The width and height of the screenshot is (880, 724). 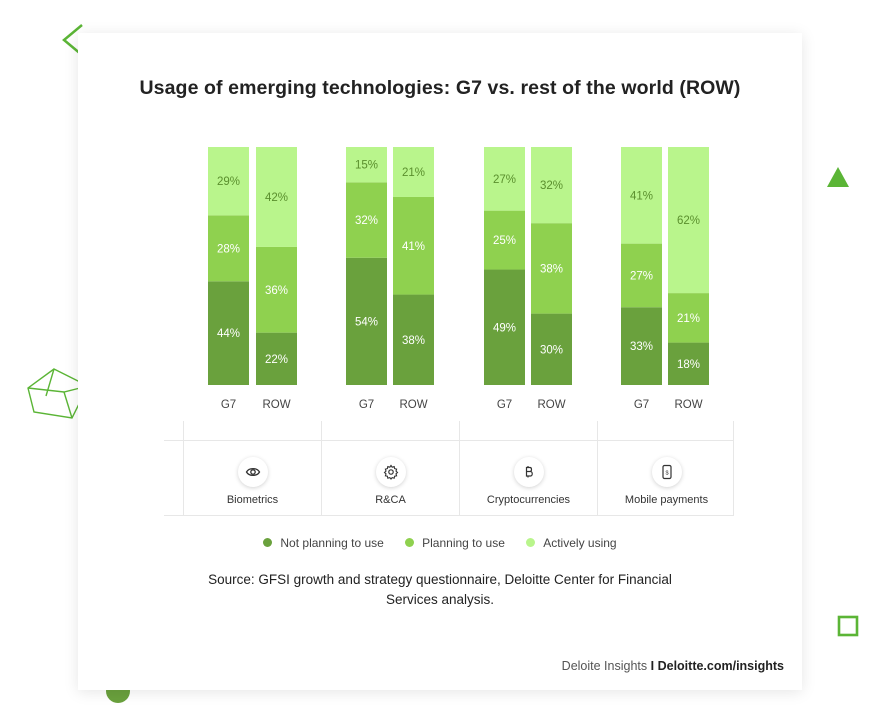 What do you see at coordinates (666, 500) in the screenshot?
I see `category-label: Mobile payments` at bounding box center [666, 500].